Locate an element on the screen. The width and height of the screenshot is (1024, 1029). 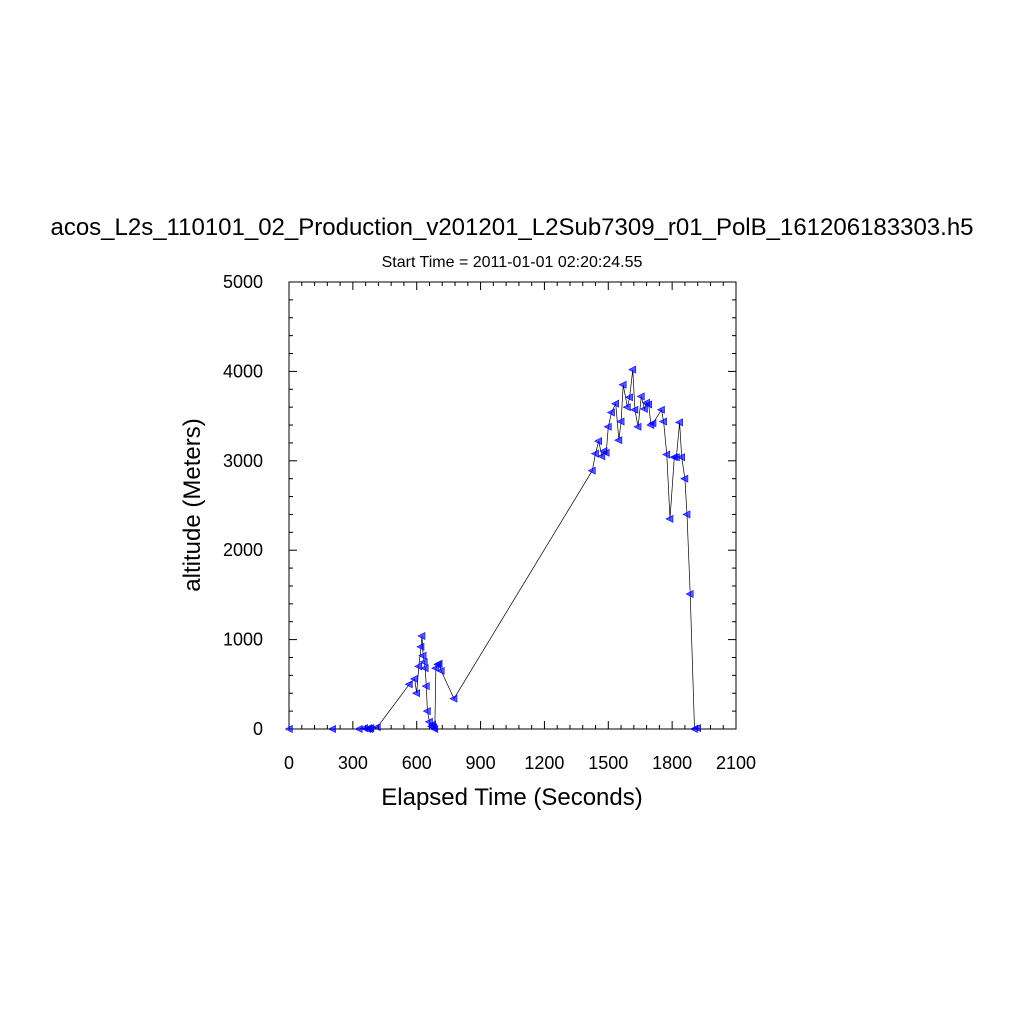
y-tick-label: 2000 is located at coordinates (243, 550).